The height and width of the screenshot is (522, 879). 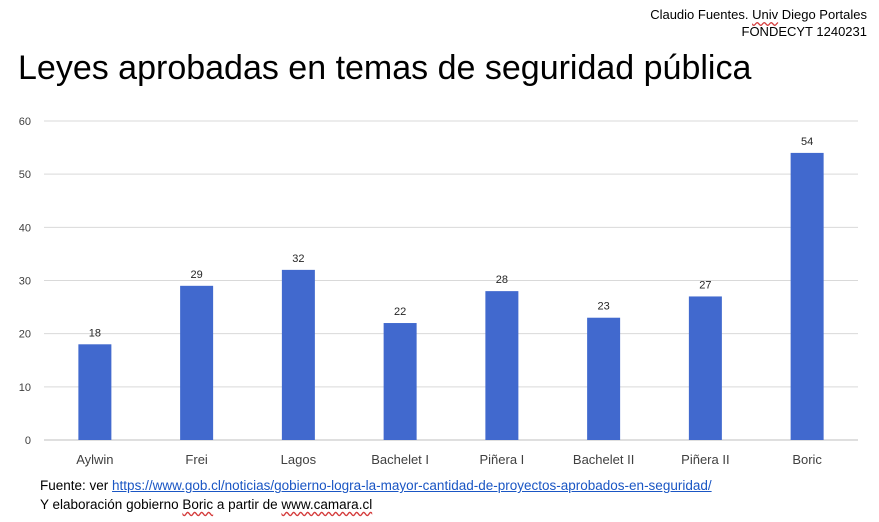 What do you see at coordinates (327, 504) in the screenshot?
I see `source-site: www.camara.cl` at bounding box center [327, 504].